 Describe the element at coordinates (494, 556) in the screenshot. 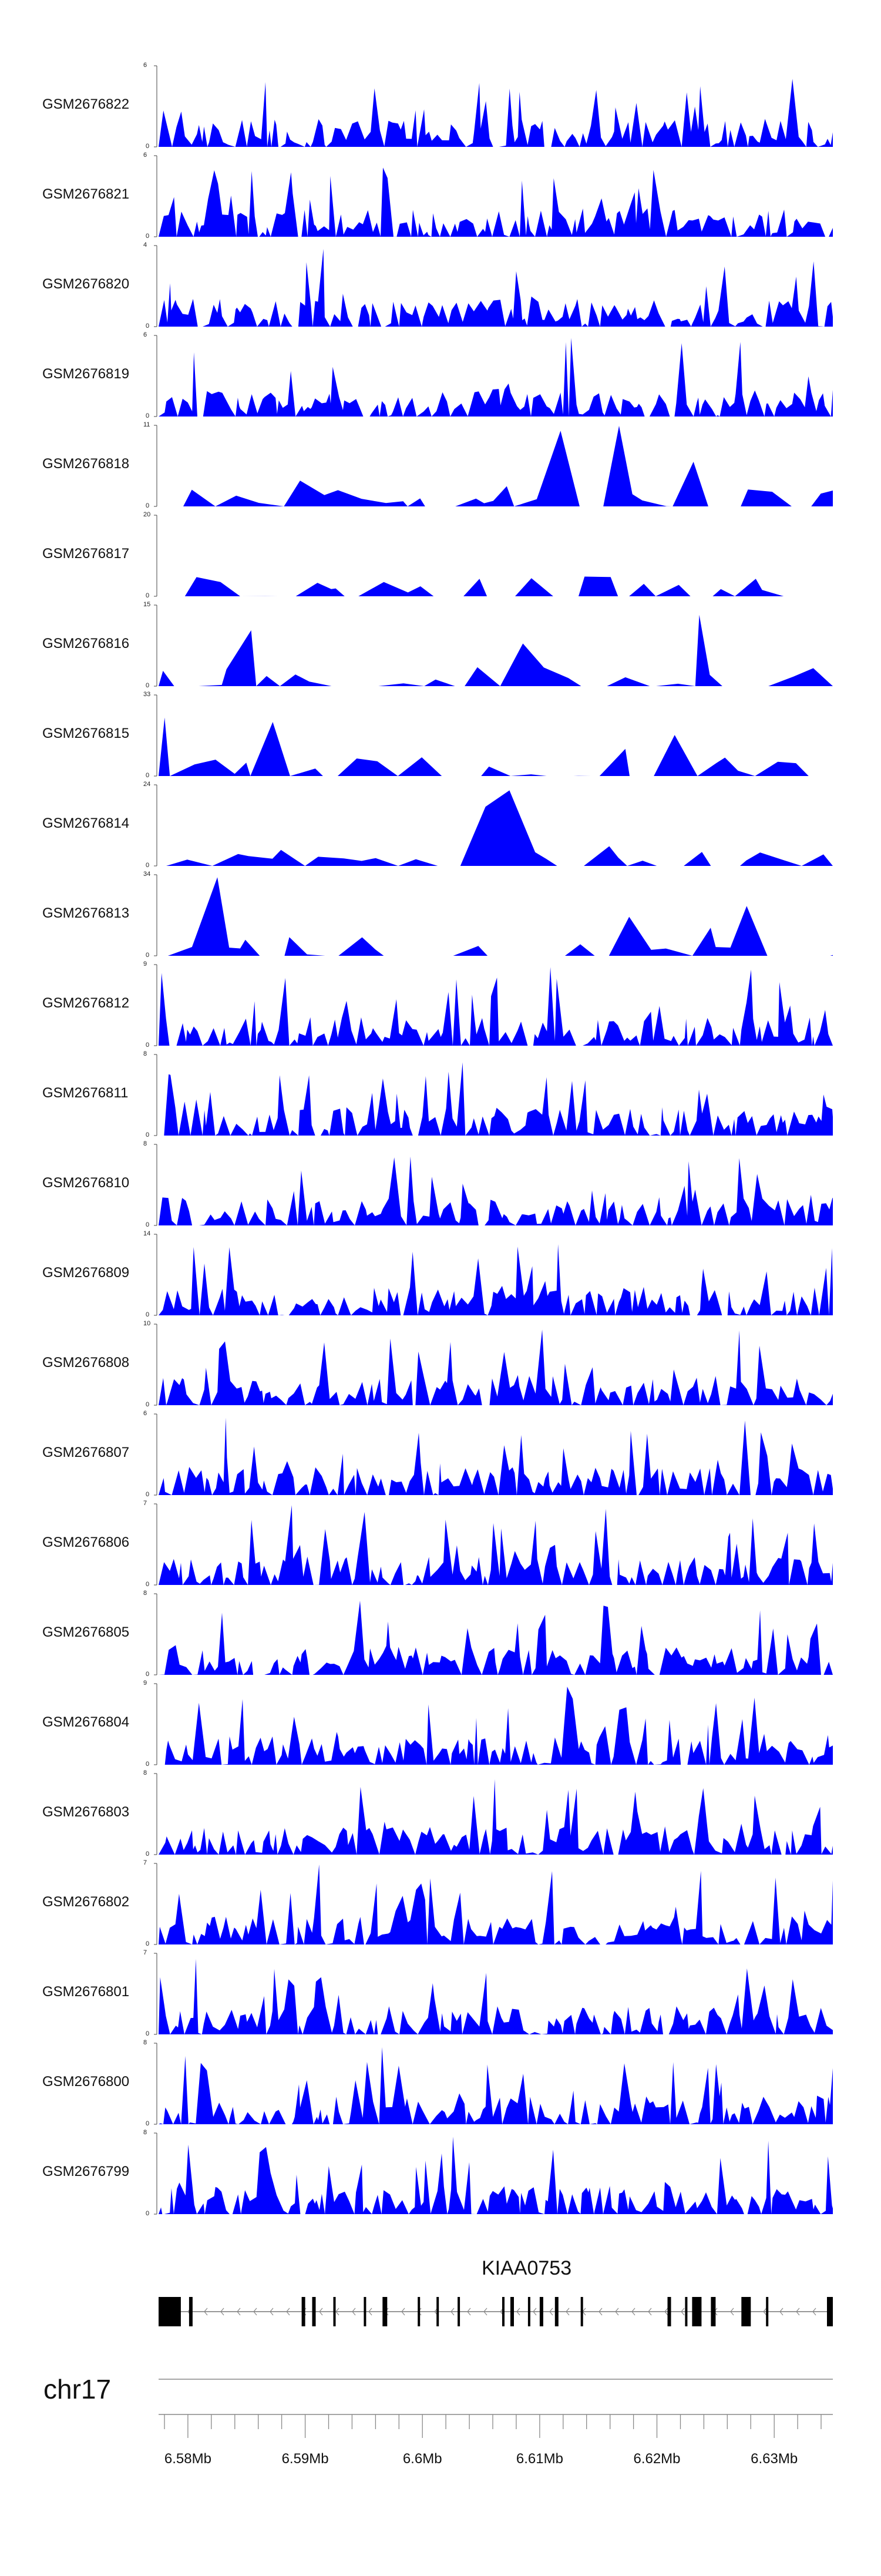

I see `track-GSM2676817` at that location.